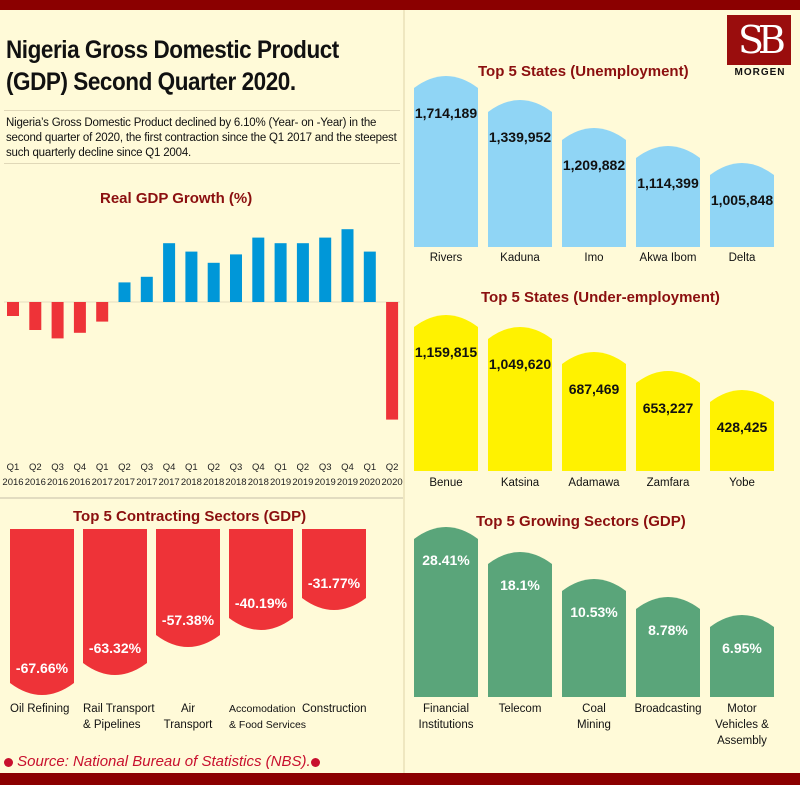 This screenshot has height=785, width=800. I want to click on growing-value-label: 6.95%, so click(742, 648).